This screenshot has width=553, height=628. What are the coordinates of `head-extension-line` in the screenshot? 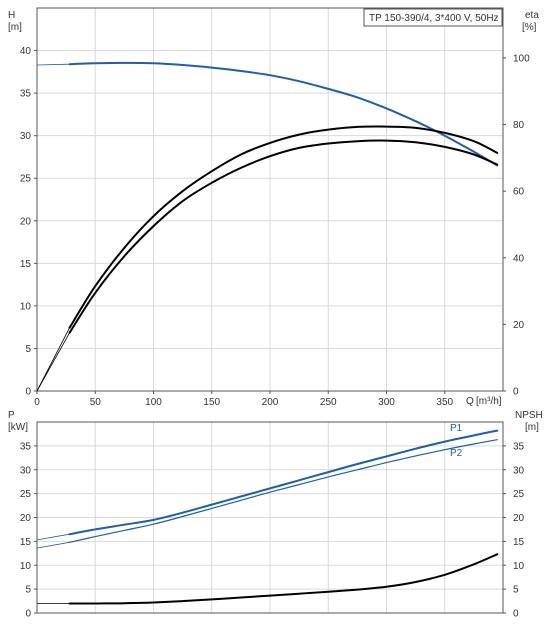 It's located at (53, 64).